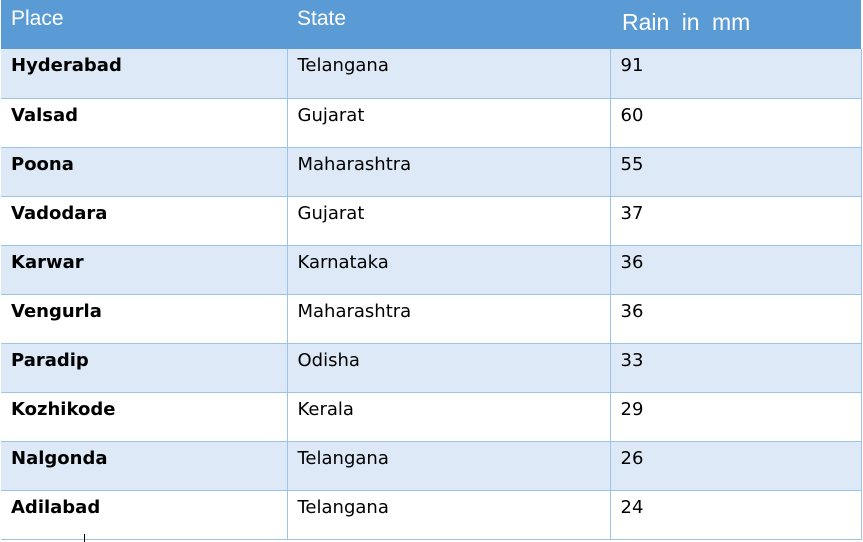 The image size is (863, 542). I want to click on header-row: Place State Rain in mm, so click(431, 24).